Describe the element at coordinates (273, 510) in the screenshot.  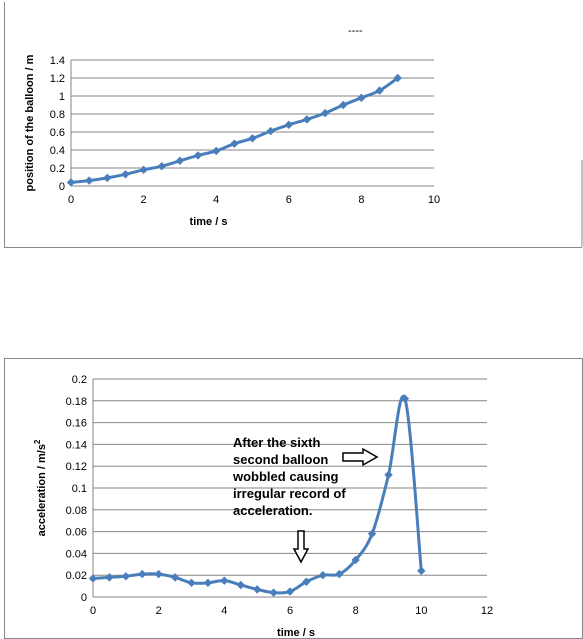
I see `annotation-line: acceleration.` at that location.